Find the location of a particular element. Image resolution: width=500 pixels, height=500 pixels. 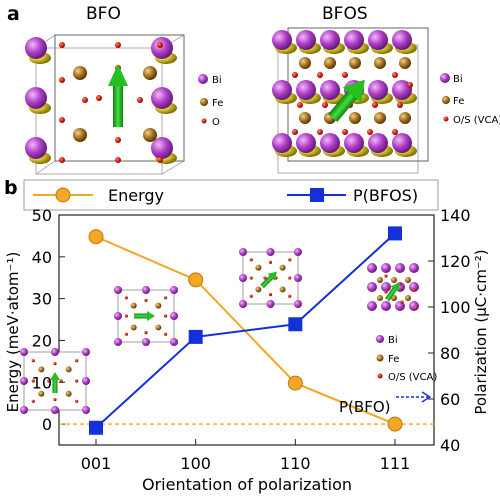

legend-polarization-label: P(BFOS) is located at coordinates (385, 195).